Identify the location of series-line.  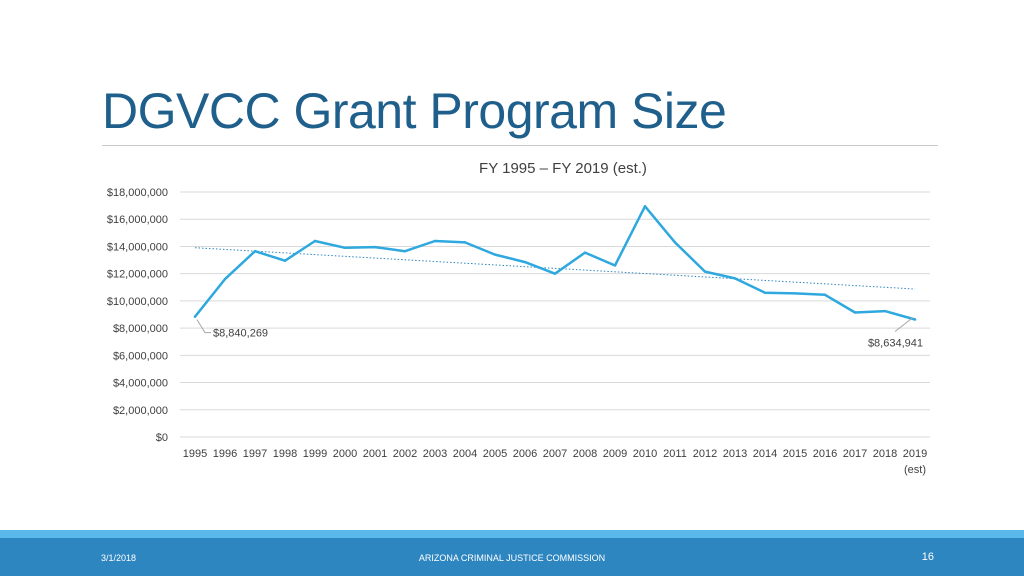
(555, 263).